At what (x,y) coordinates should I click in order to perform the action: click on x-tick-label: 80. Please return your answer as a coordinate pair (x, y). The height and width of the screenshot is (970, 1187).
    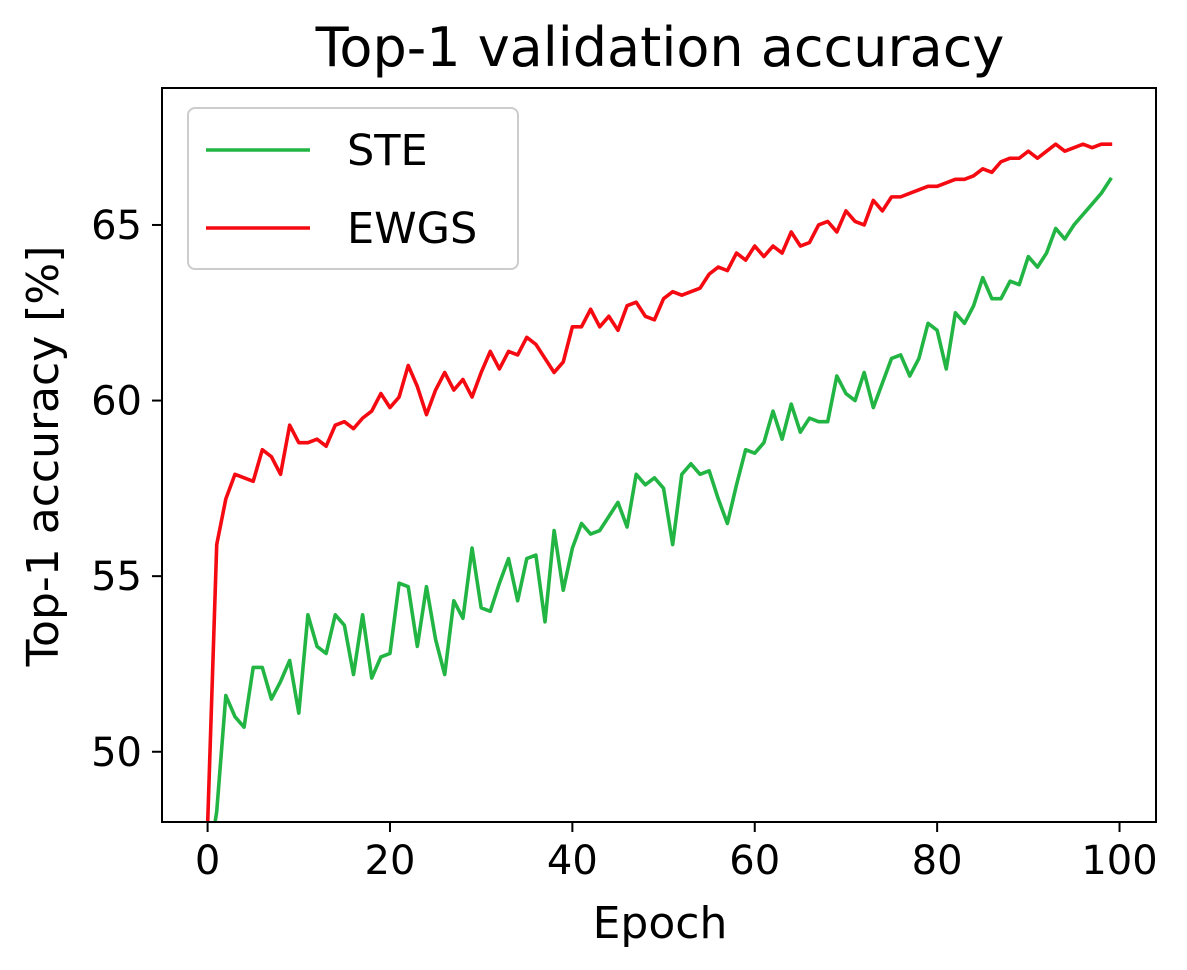
    Looking at the image, I should click on (937, 861).